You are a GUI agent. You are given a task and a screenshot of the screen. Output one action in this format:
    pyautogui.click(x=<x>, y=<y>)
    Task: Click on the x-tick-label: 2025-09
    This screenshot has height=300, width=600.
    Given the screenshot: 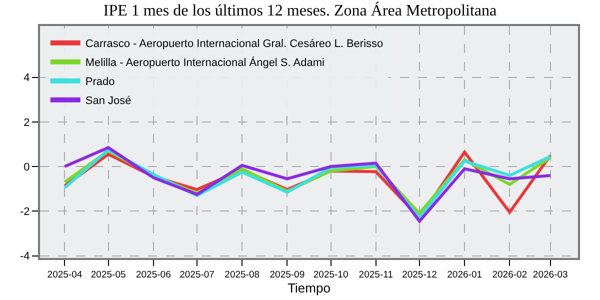 What is the action you would take?
    pyautogui.click(x=287, y=274)
    